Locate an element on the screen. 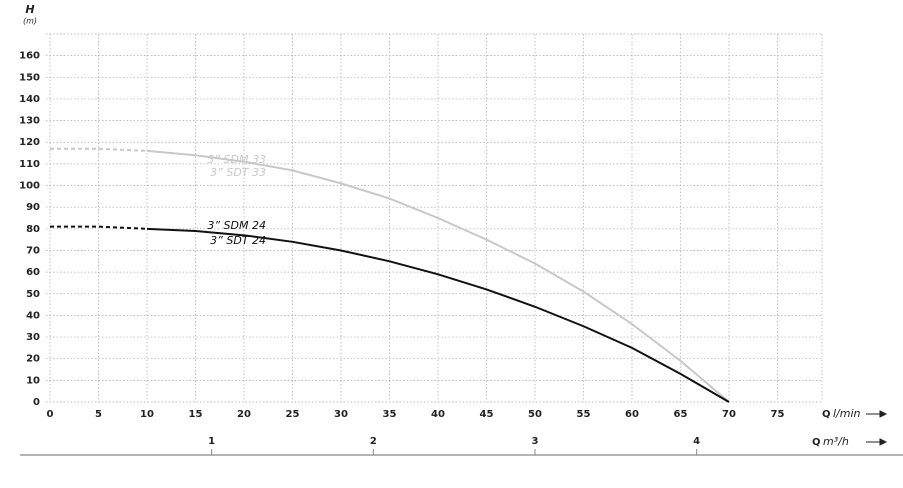 The image size is (903, 488). y-label-symbol: H is located at coordinates (29, 9).